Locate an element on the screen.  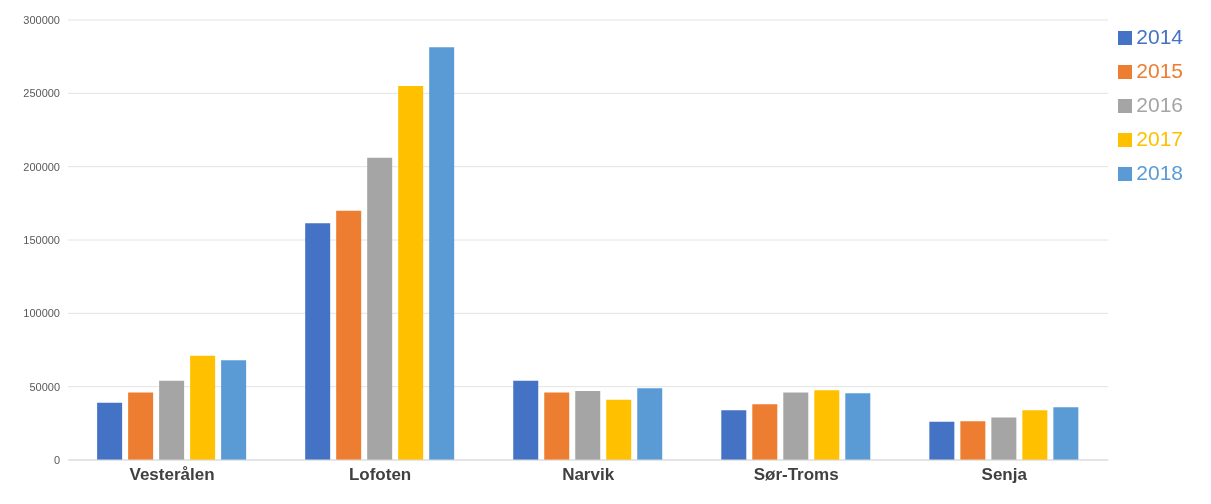
y-tick-label: 50000 is located at coordinates (44, 386).